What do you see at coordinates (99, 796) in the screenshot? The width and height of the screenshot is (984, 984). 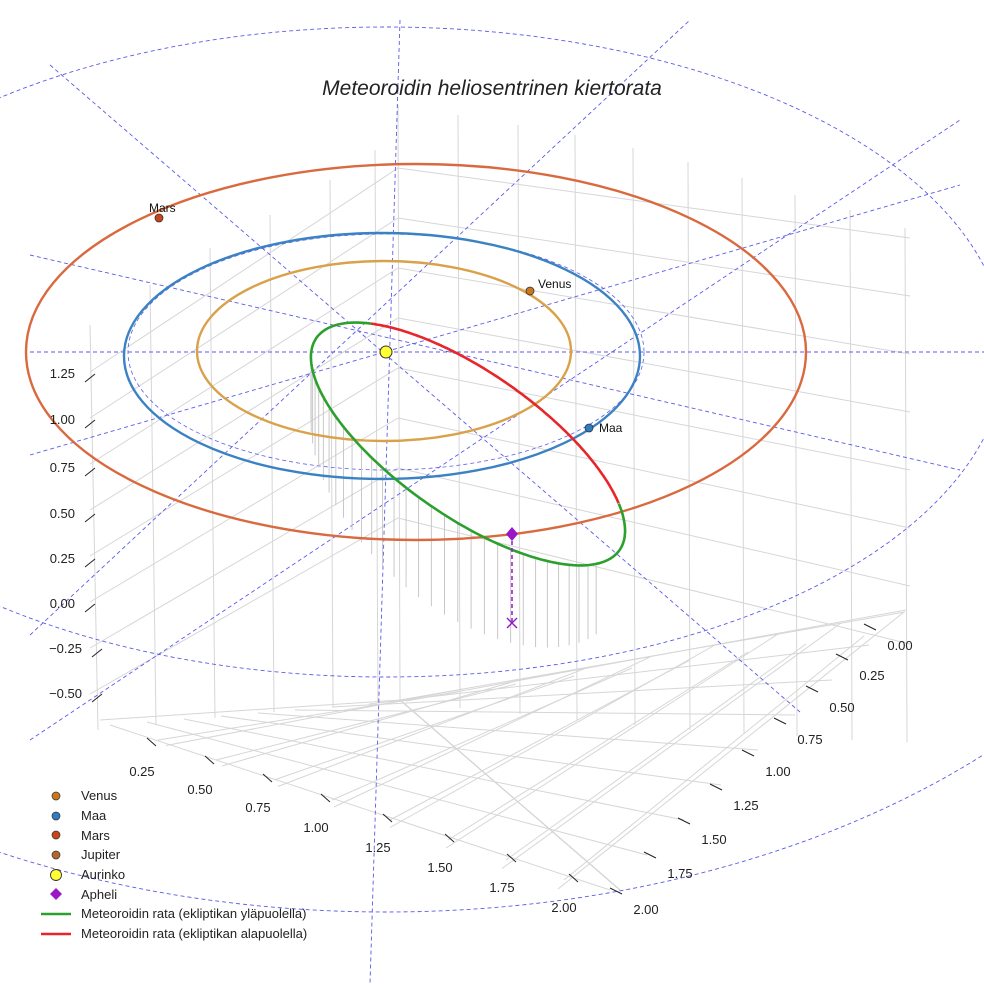 I see `legend-label: Venus` at bounding box center [99, 796].